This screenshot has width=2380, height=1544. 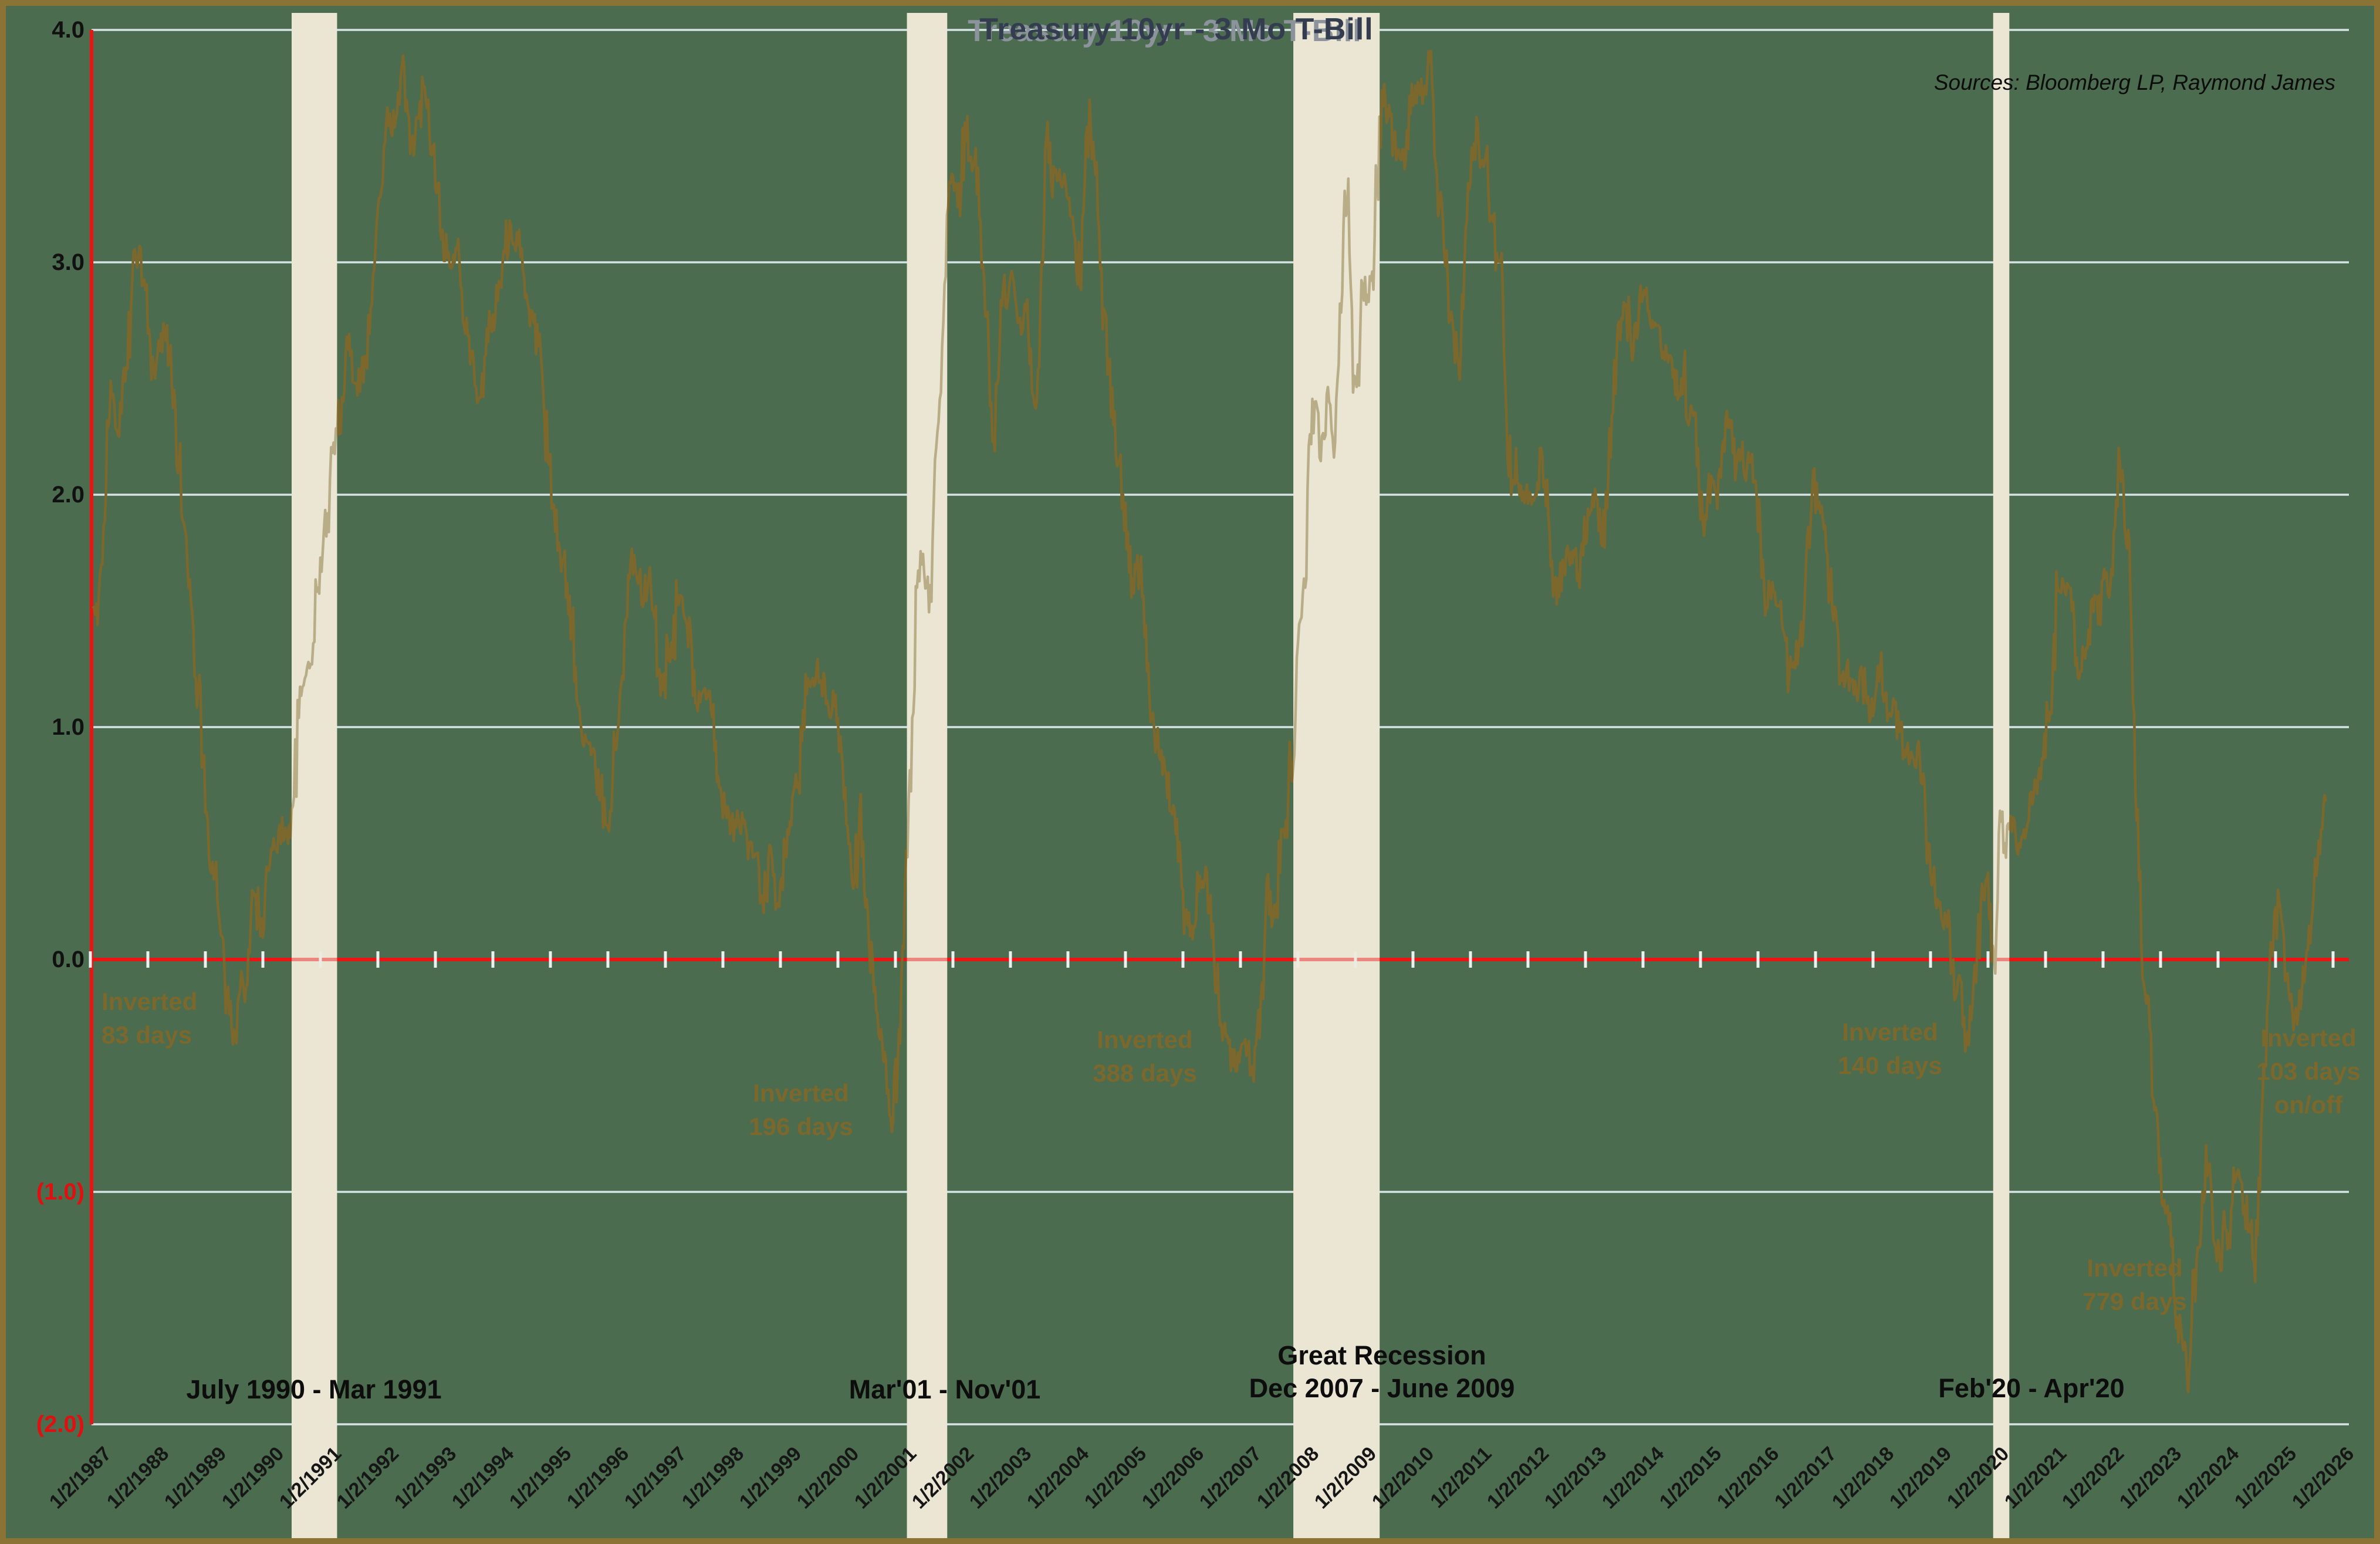 What do you see at coordinates (2134, 82) in the screenshot?
I see `source-note: Sources: Bloomberg LP, Raymond James` at bounding box center [2134, 82].